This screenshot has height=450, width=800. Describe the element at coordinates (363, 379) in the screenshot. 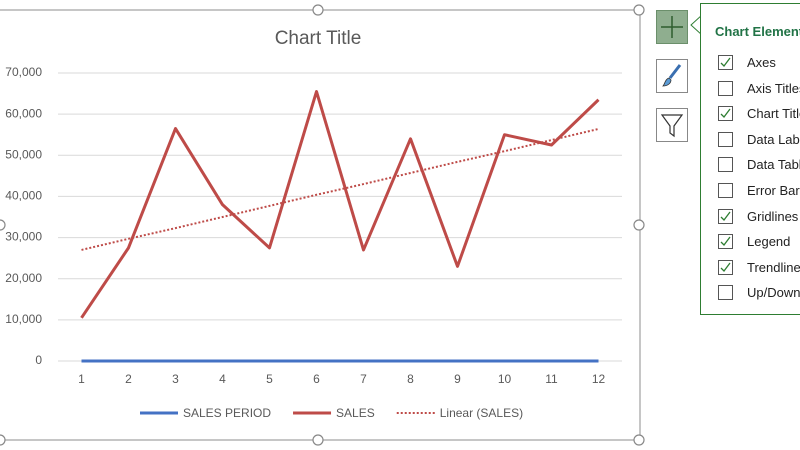

I see `x-tick-label: 7` at that location.